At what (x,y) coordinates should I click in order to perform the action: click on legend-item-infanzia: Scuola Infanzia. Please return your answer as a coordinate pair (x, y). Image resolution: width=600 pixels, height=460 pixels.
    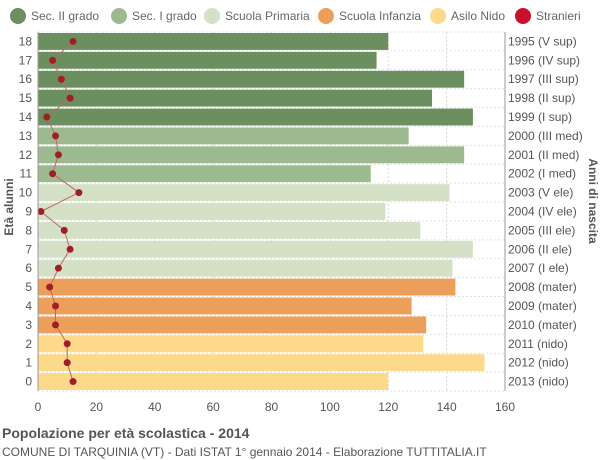
    Looking at the image, I should click on (369, 16).